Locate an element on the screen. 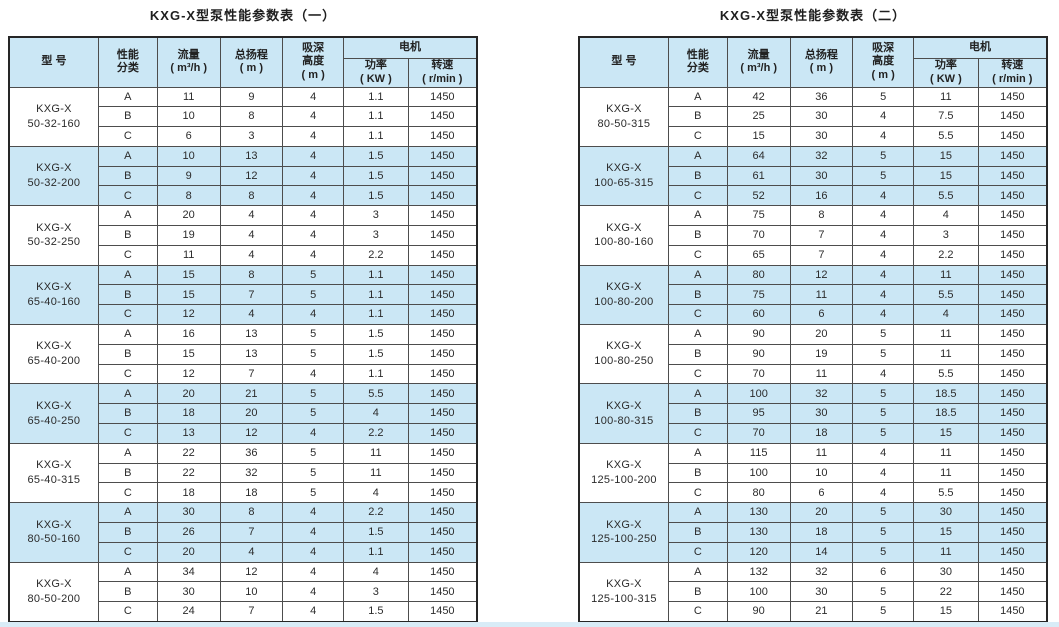 The width and height of the screenshot is (1059, 627). table-row: KXG-X 100-65-315 A 64 32 5 15 1450 is located at coordinates (813, 176).